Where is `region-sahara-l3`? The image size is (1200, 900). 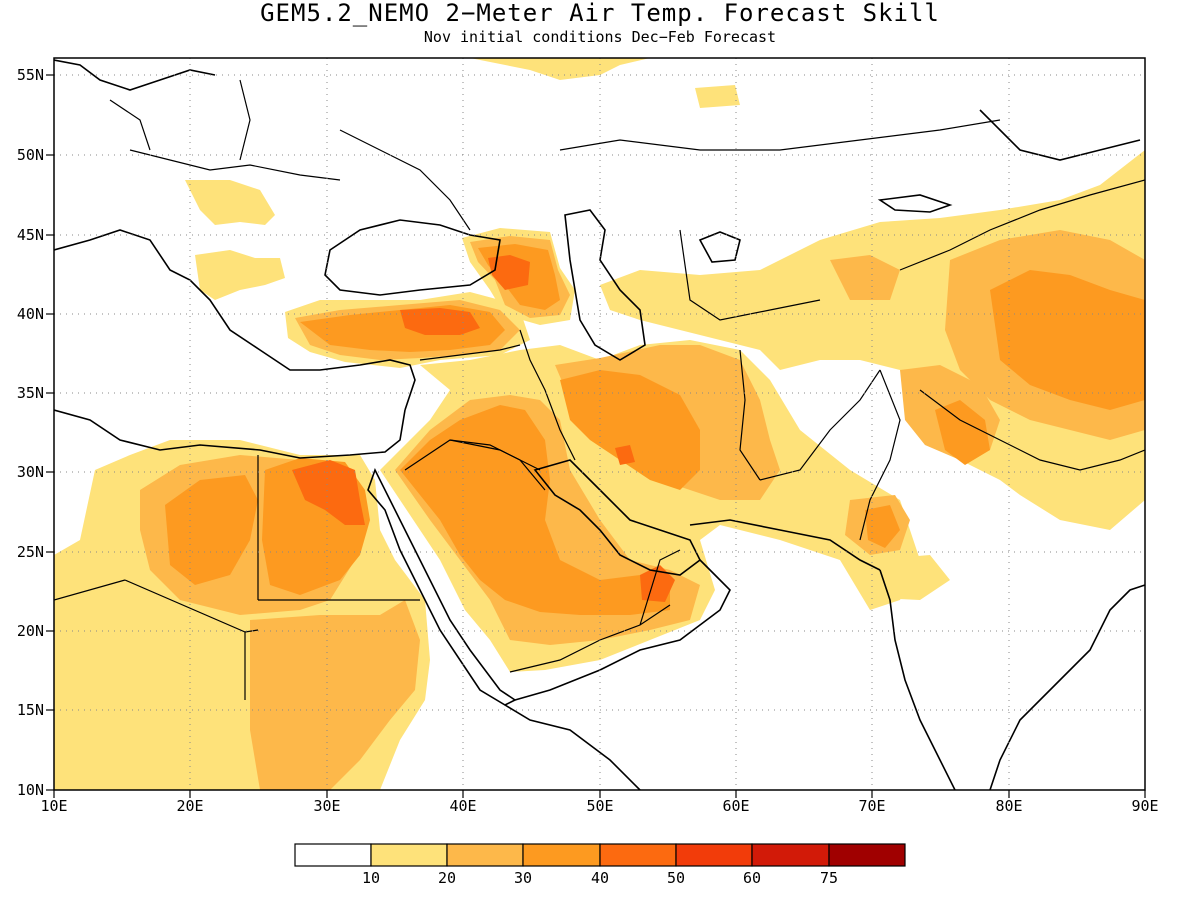 region-sahara-l3 is located at coordinates (211, 530).